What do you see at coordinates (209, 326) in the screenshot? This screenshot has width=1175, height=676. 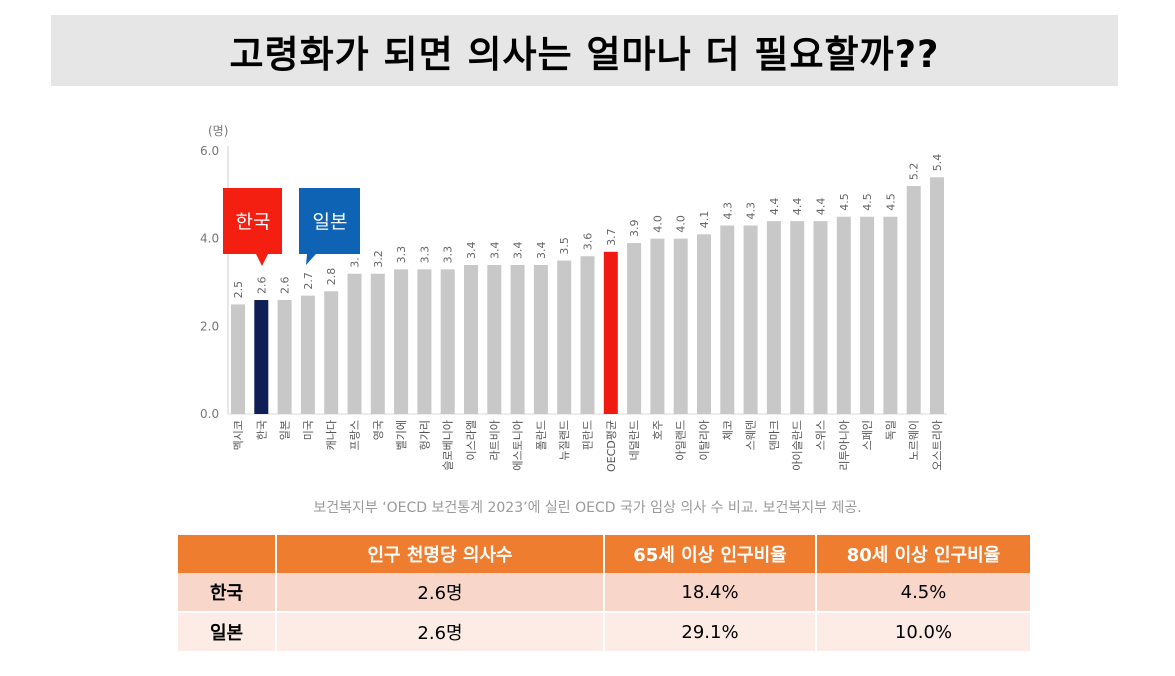 I see `y-tick-label: 2.0` at bounding box center [209, 326].